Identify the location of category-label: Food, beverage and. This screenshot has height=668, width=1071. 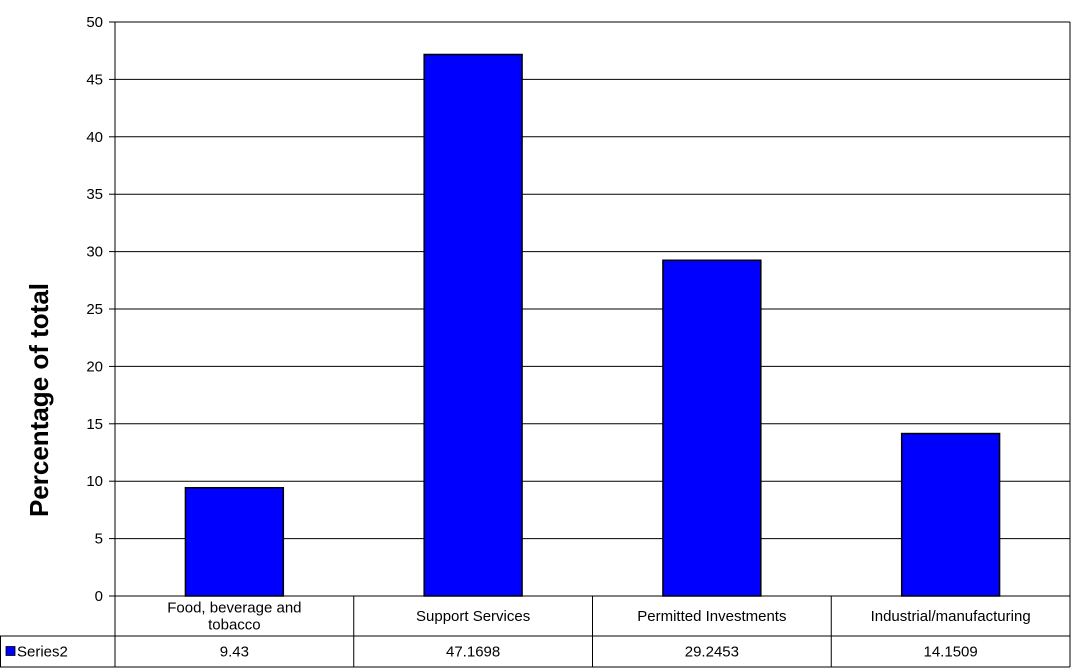
(234, 608).